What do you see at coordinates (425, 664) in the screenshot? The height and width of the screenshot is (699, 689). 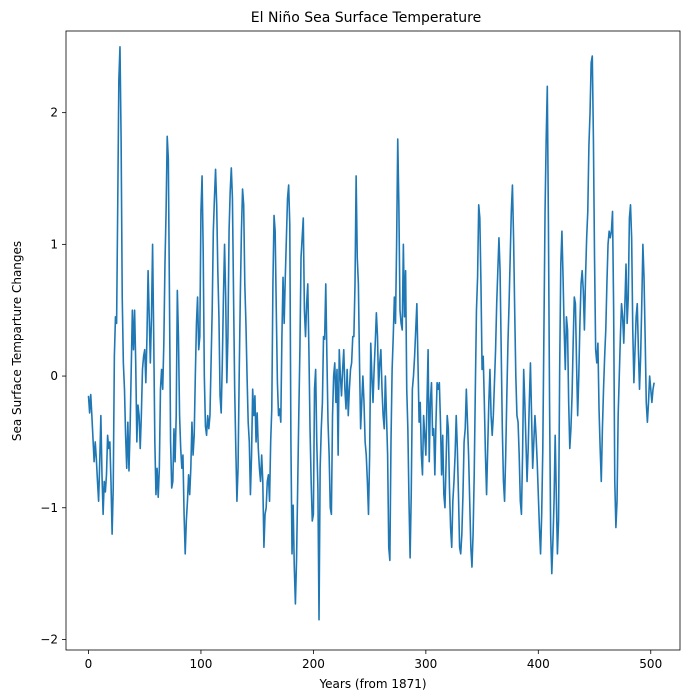 I see `x-tick-label: 300` at bounding box center [425, 664].